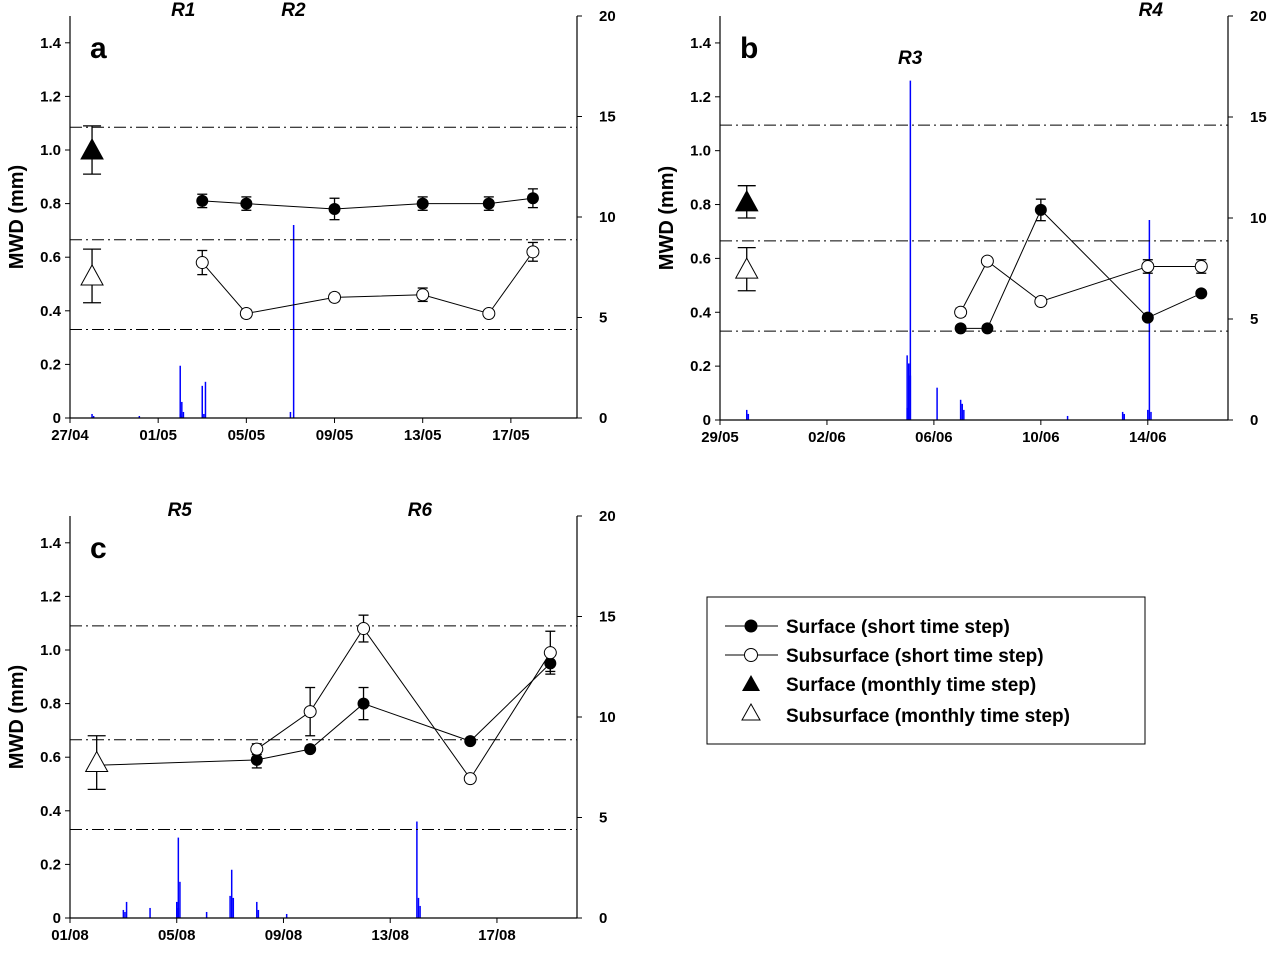  What do you see at coordinates (1148, 437) in the screenshot?
I see `x-tick-label: 14/06` at bounding box center [1148, 437].